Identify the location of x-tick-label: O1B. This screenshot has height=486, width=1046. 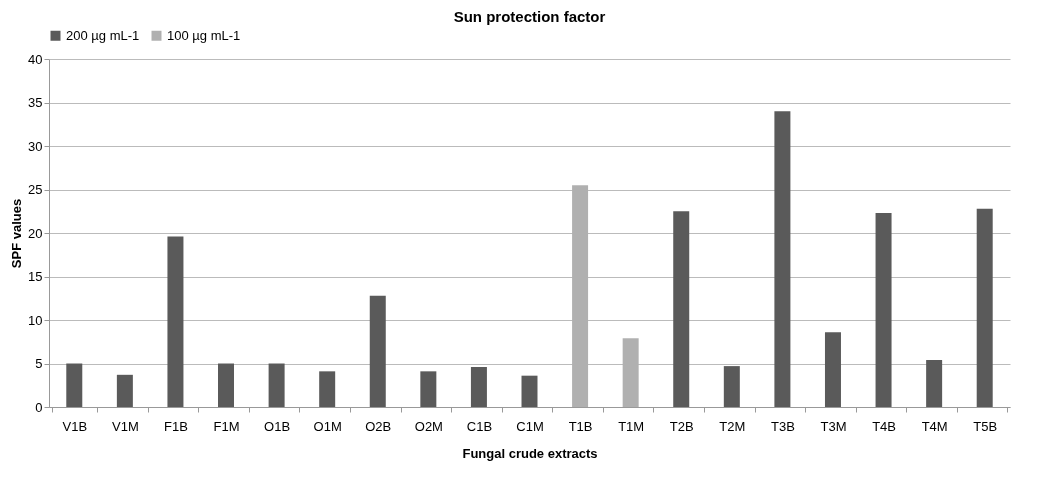
(277, 426).